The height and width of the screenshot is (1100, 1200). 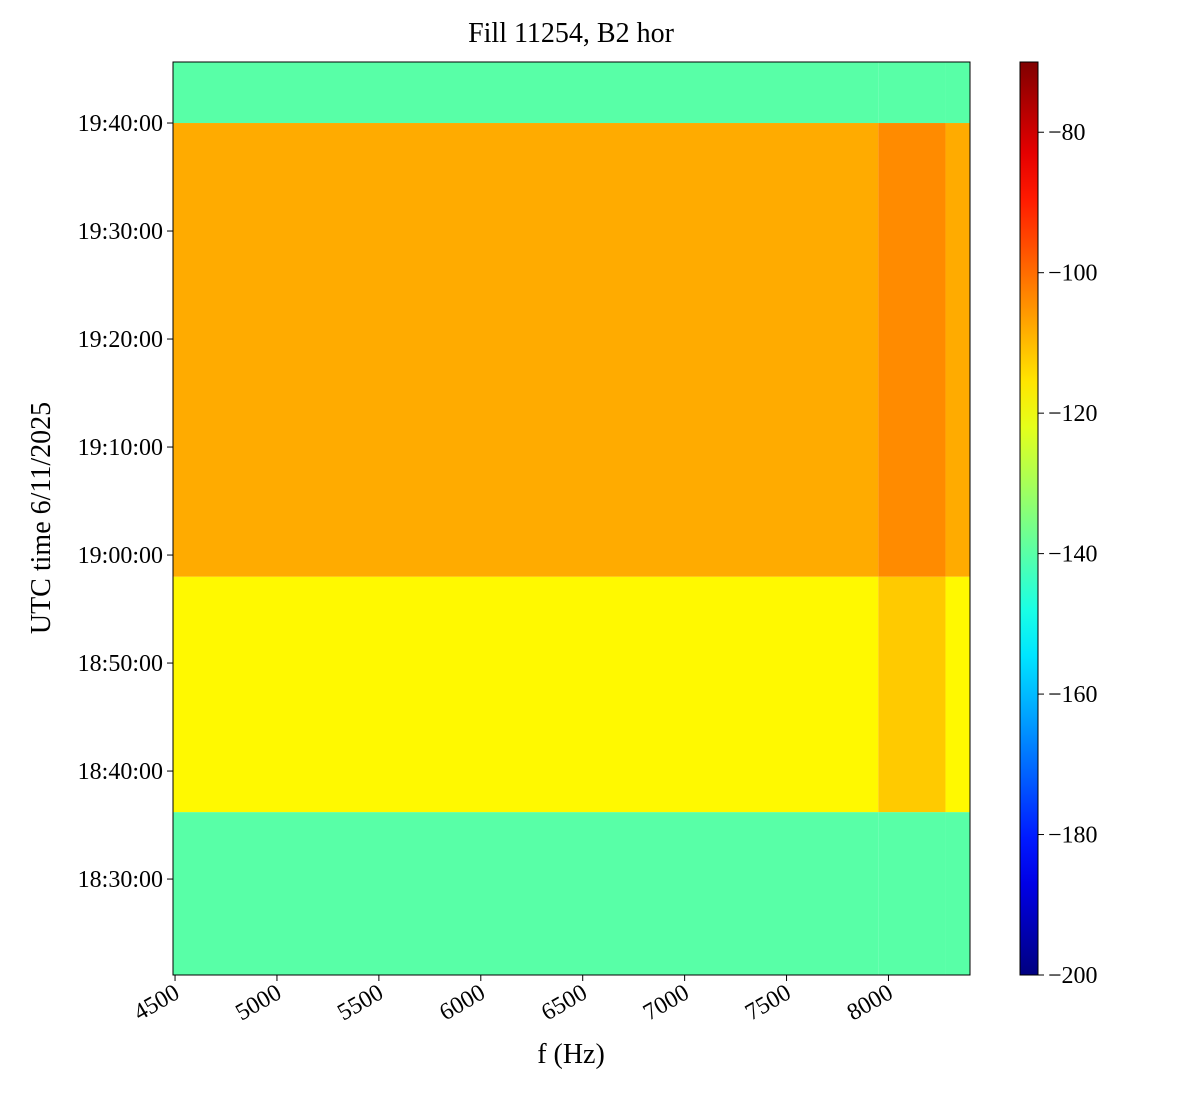 I want to click on colorbar-tick-label: −100, so click(x=1073, y=274).